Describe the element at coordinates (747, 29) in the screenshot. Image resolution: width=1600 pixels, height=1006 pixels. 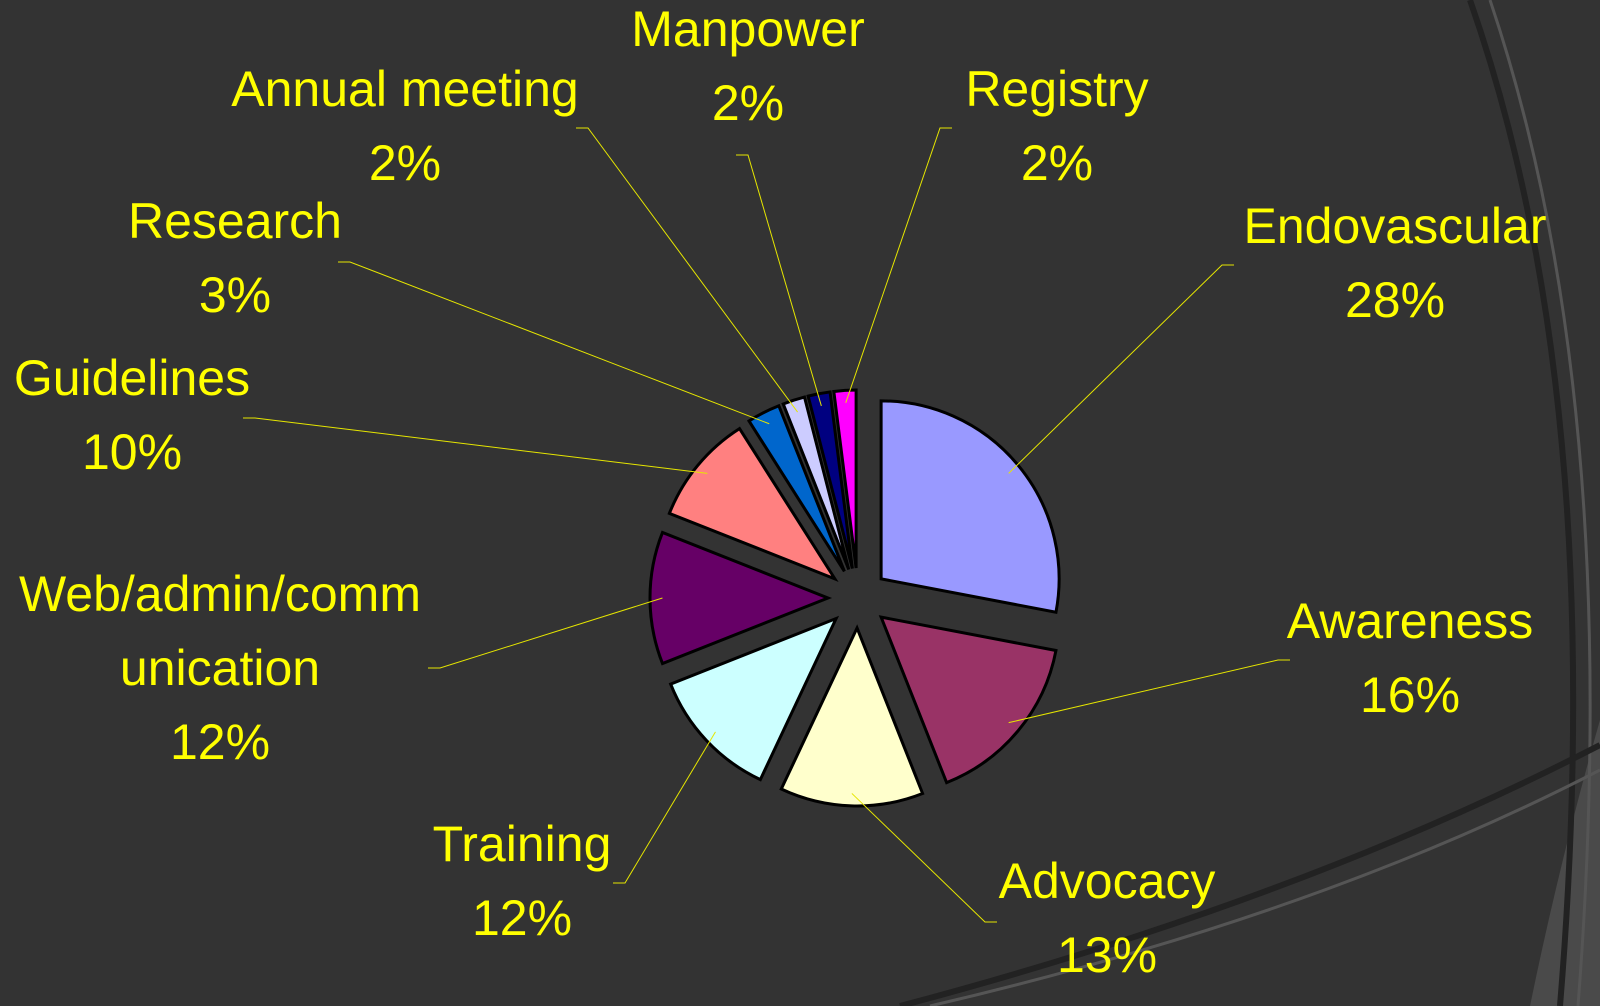
I see `slice-label: Manpower` at that location.